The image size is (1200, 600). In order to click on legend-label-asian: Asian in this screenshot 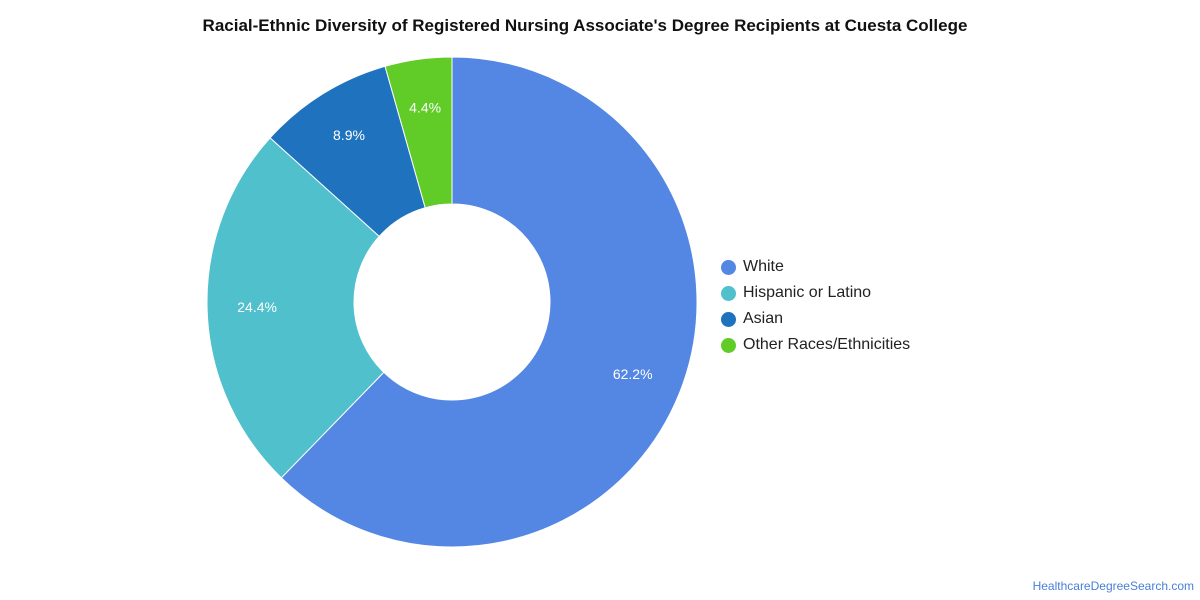, I will do `click(763, 318)`.